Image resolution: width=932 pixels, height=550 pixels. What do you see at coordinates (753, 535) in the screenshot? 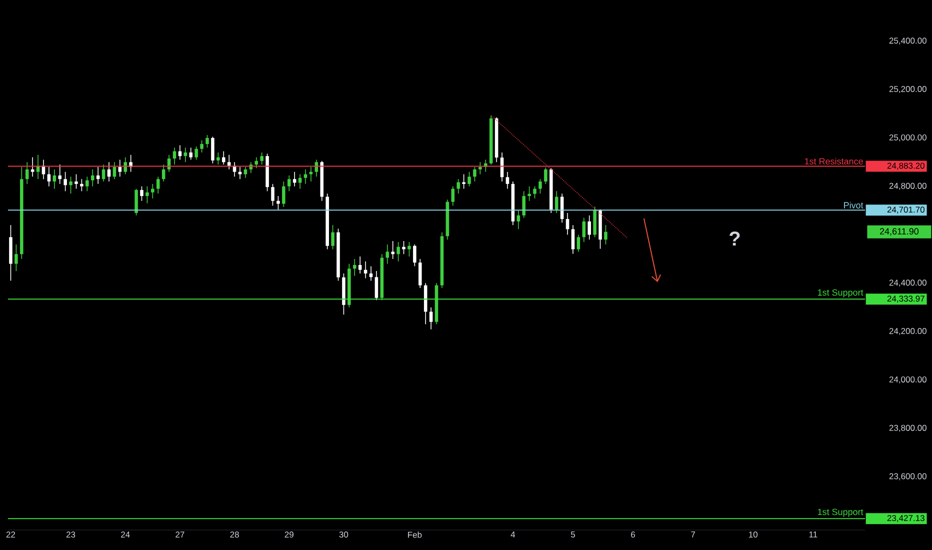
I see `x-tick-label: 10` at bounding box center [753, 535].